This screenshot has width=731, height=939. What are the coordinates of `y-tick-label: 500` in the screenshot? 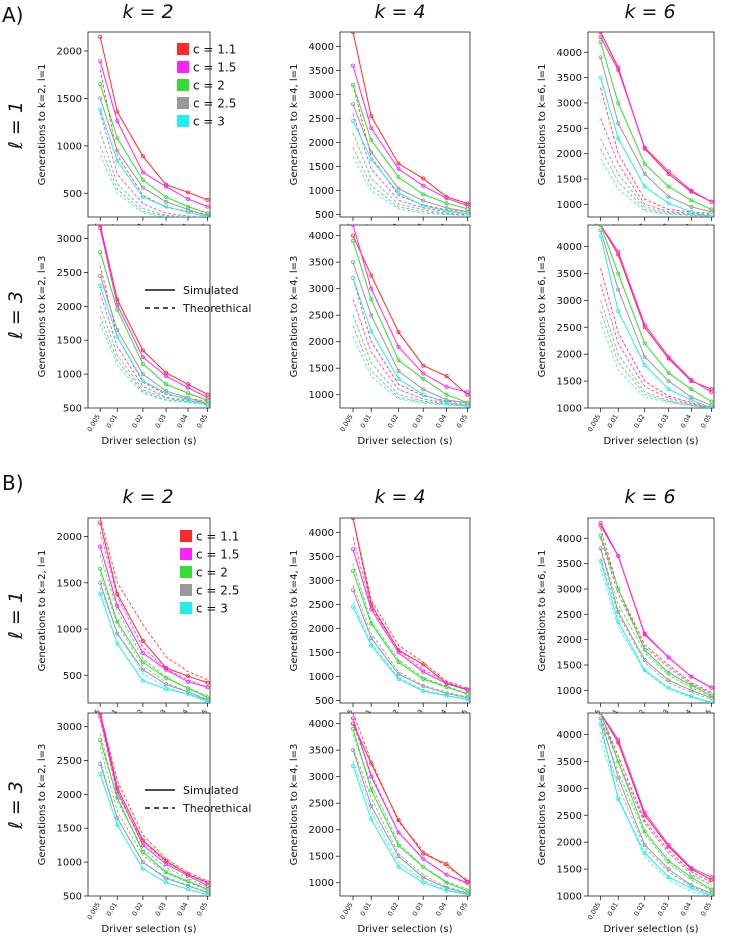 It's located at (72, 194).